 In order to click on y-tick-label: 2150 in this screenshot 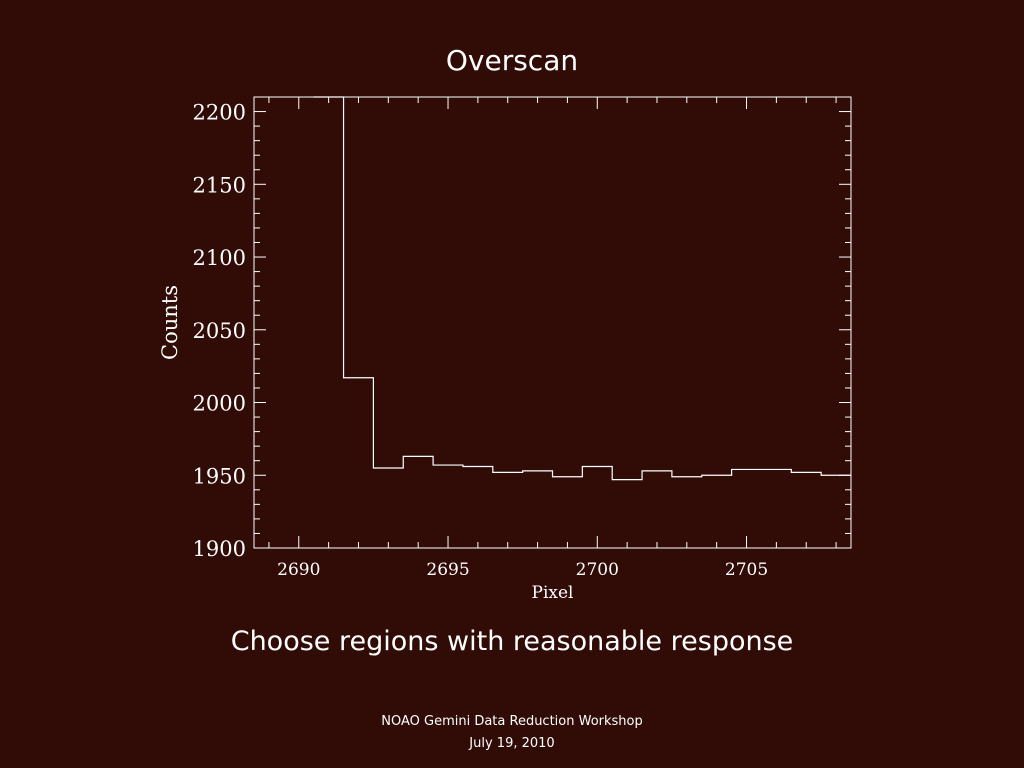, I will do `click(219, 185)`.